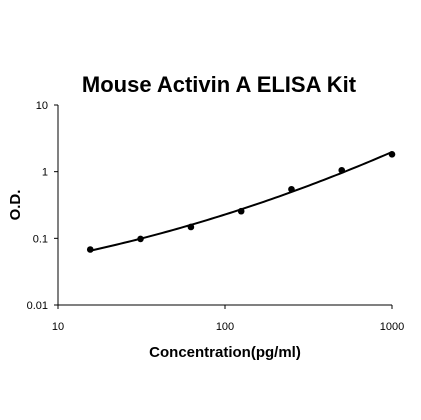 This screenshot has height=420, width=421. What do you see at coordinates (58, 327) in the screenshot?
I see `x-tick-label: 10` at bounding box center [58, 327].